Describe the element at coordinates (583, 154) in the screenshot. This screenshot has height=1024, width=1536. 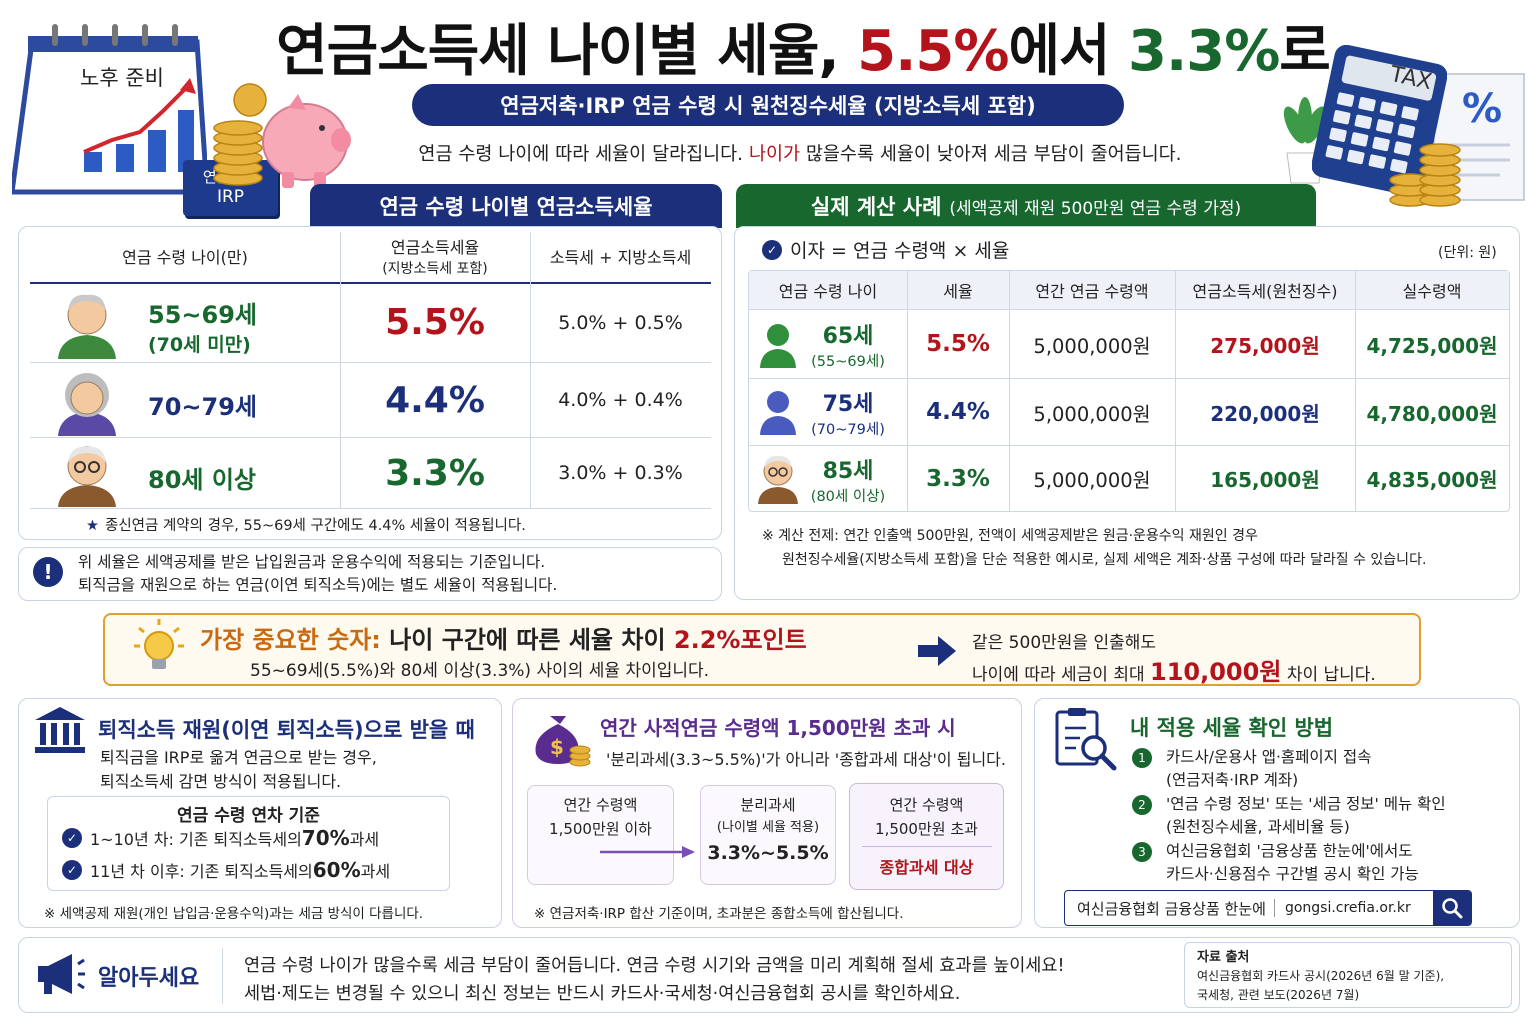
I see `intro-pre: 연금 수령 나이에 따라 세율이 달라집니다.` at that location.